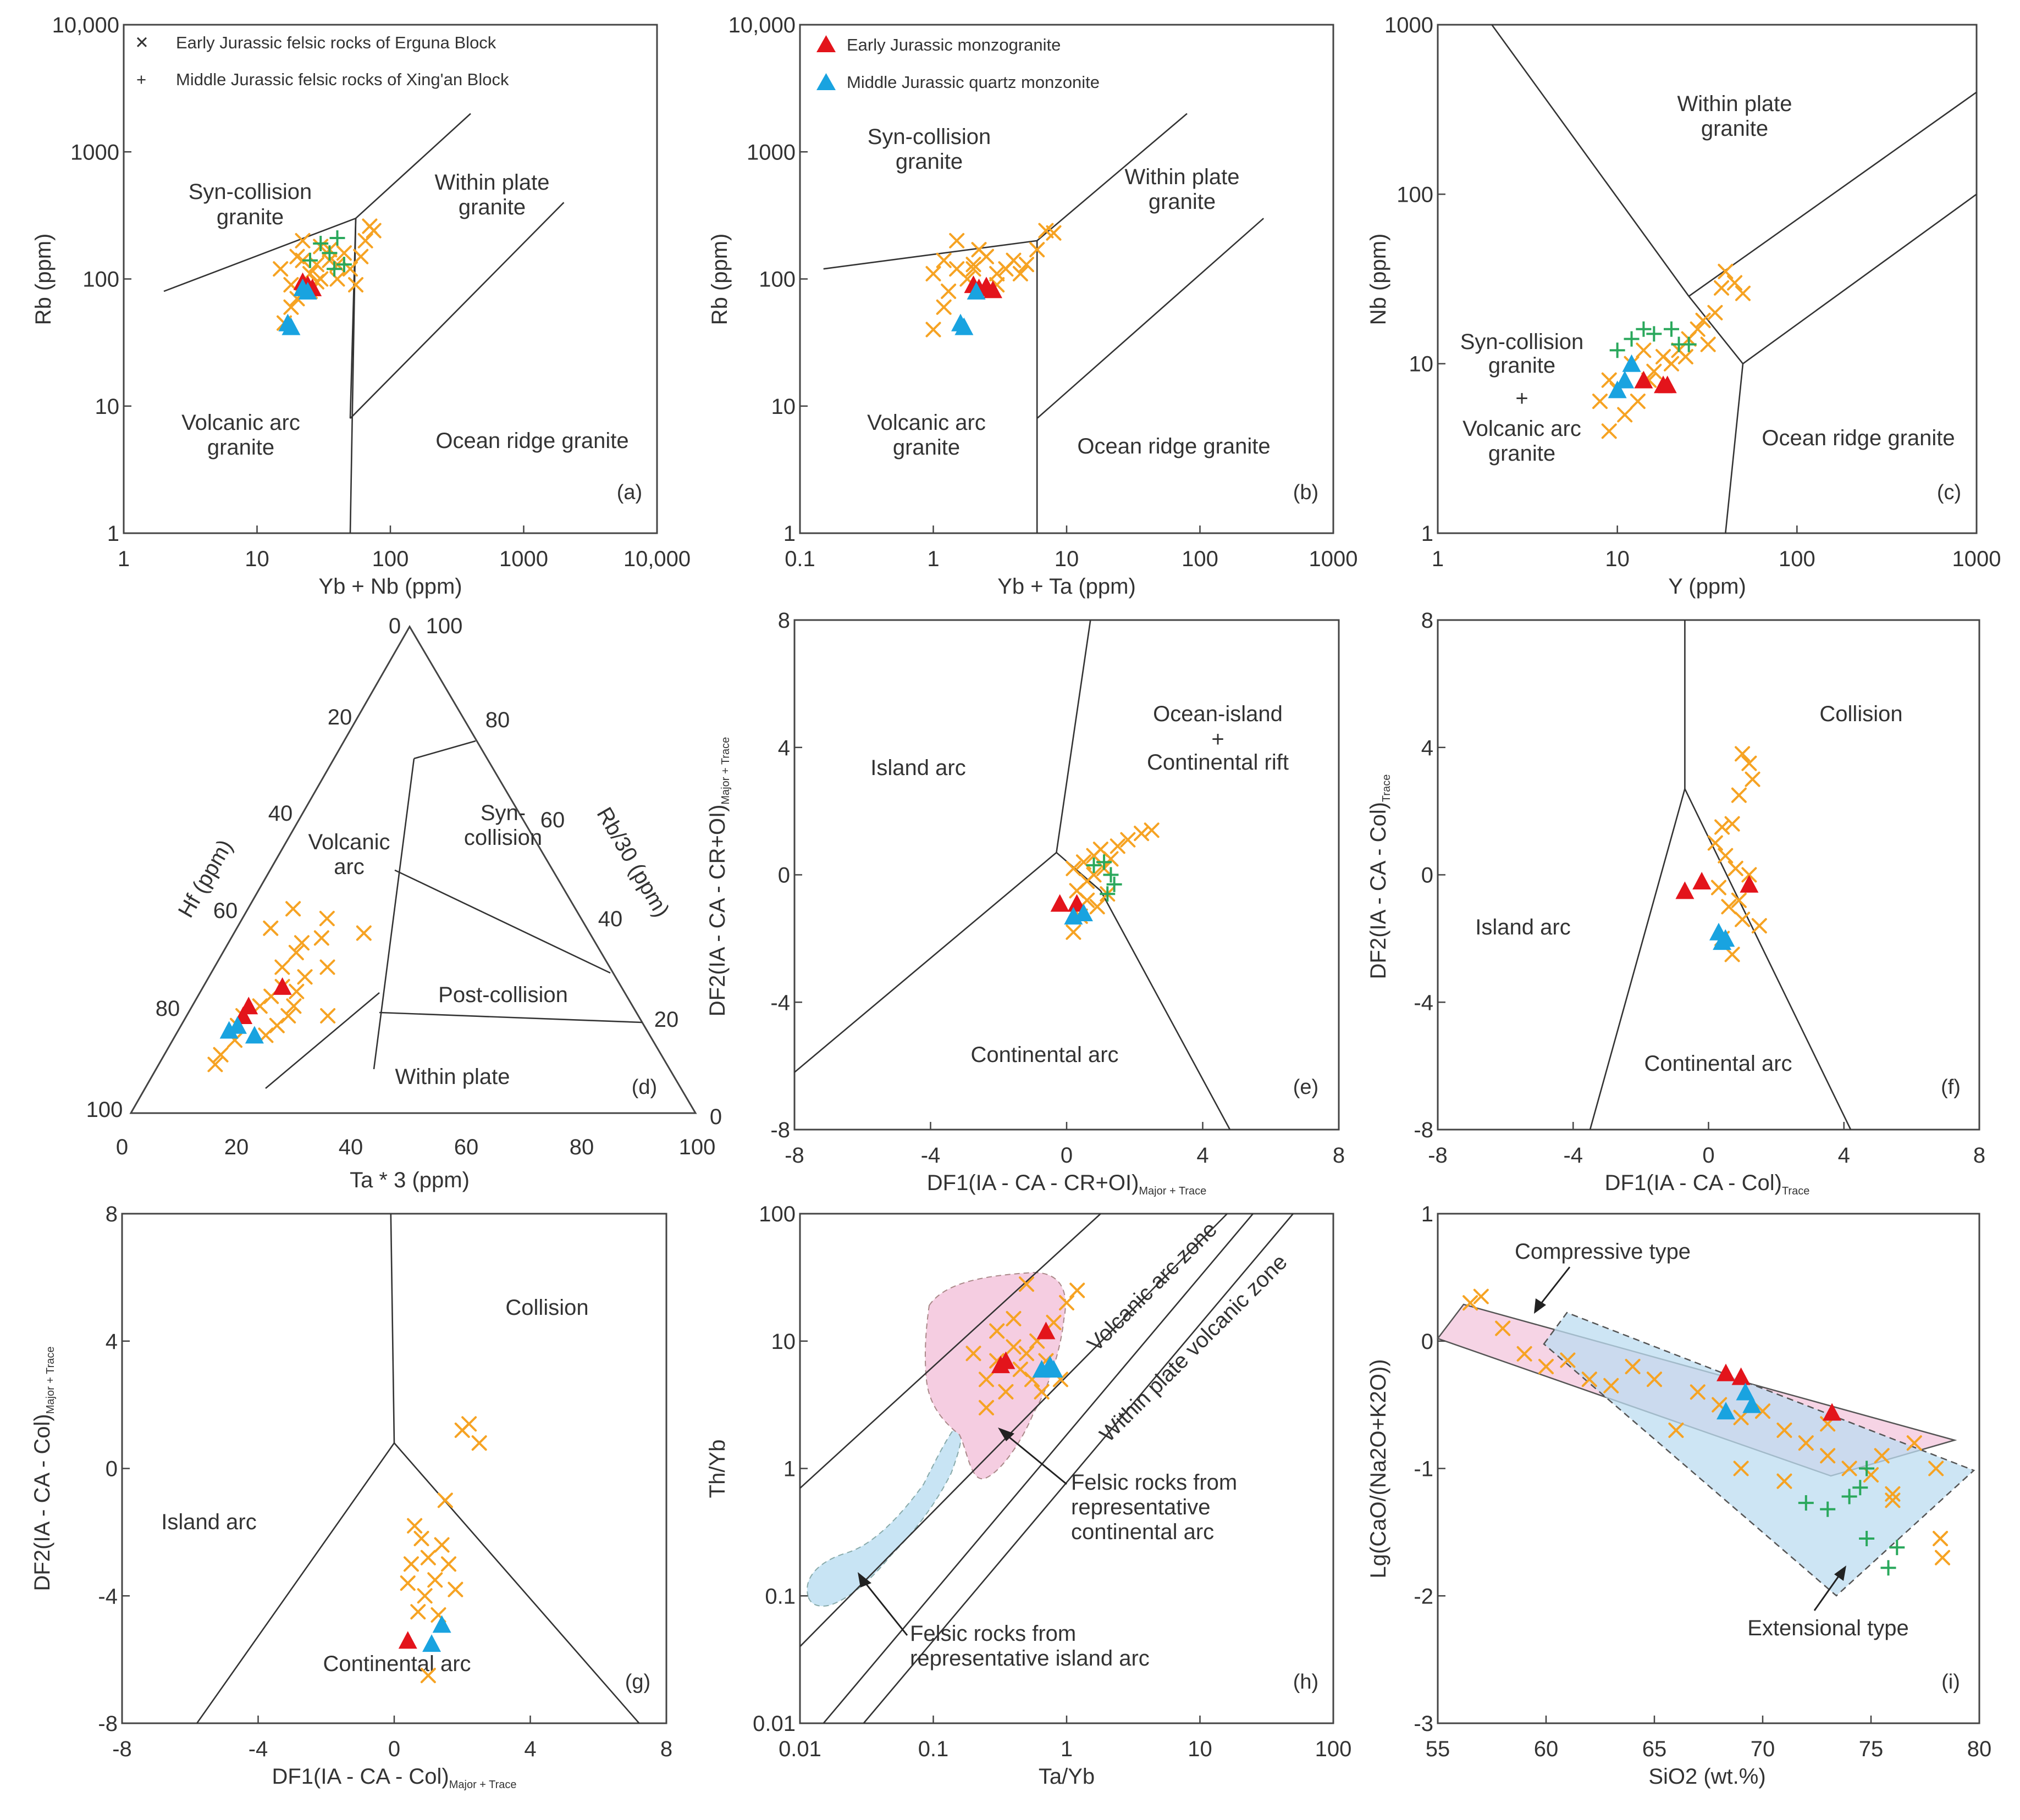 Image resolution: width=2020 pixels, height=1820 pixels. Describe the element at coordinates (927, 447) in the screenshot. I see `field-b-volcanic-arc-2: granite` at that location.